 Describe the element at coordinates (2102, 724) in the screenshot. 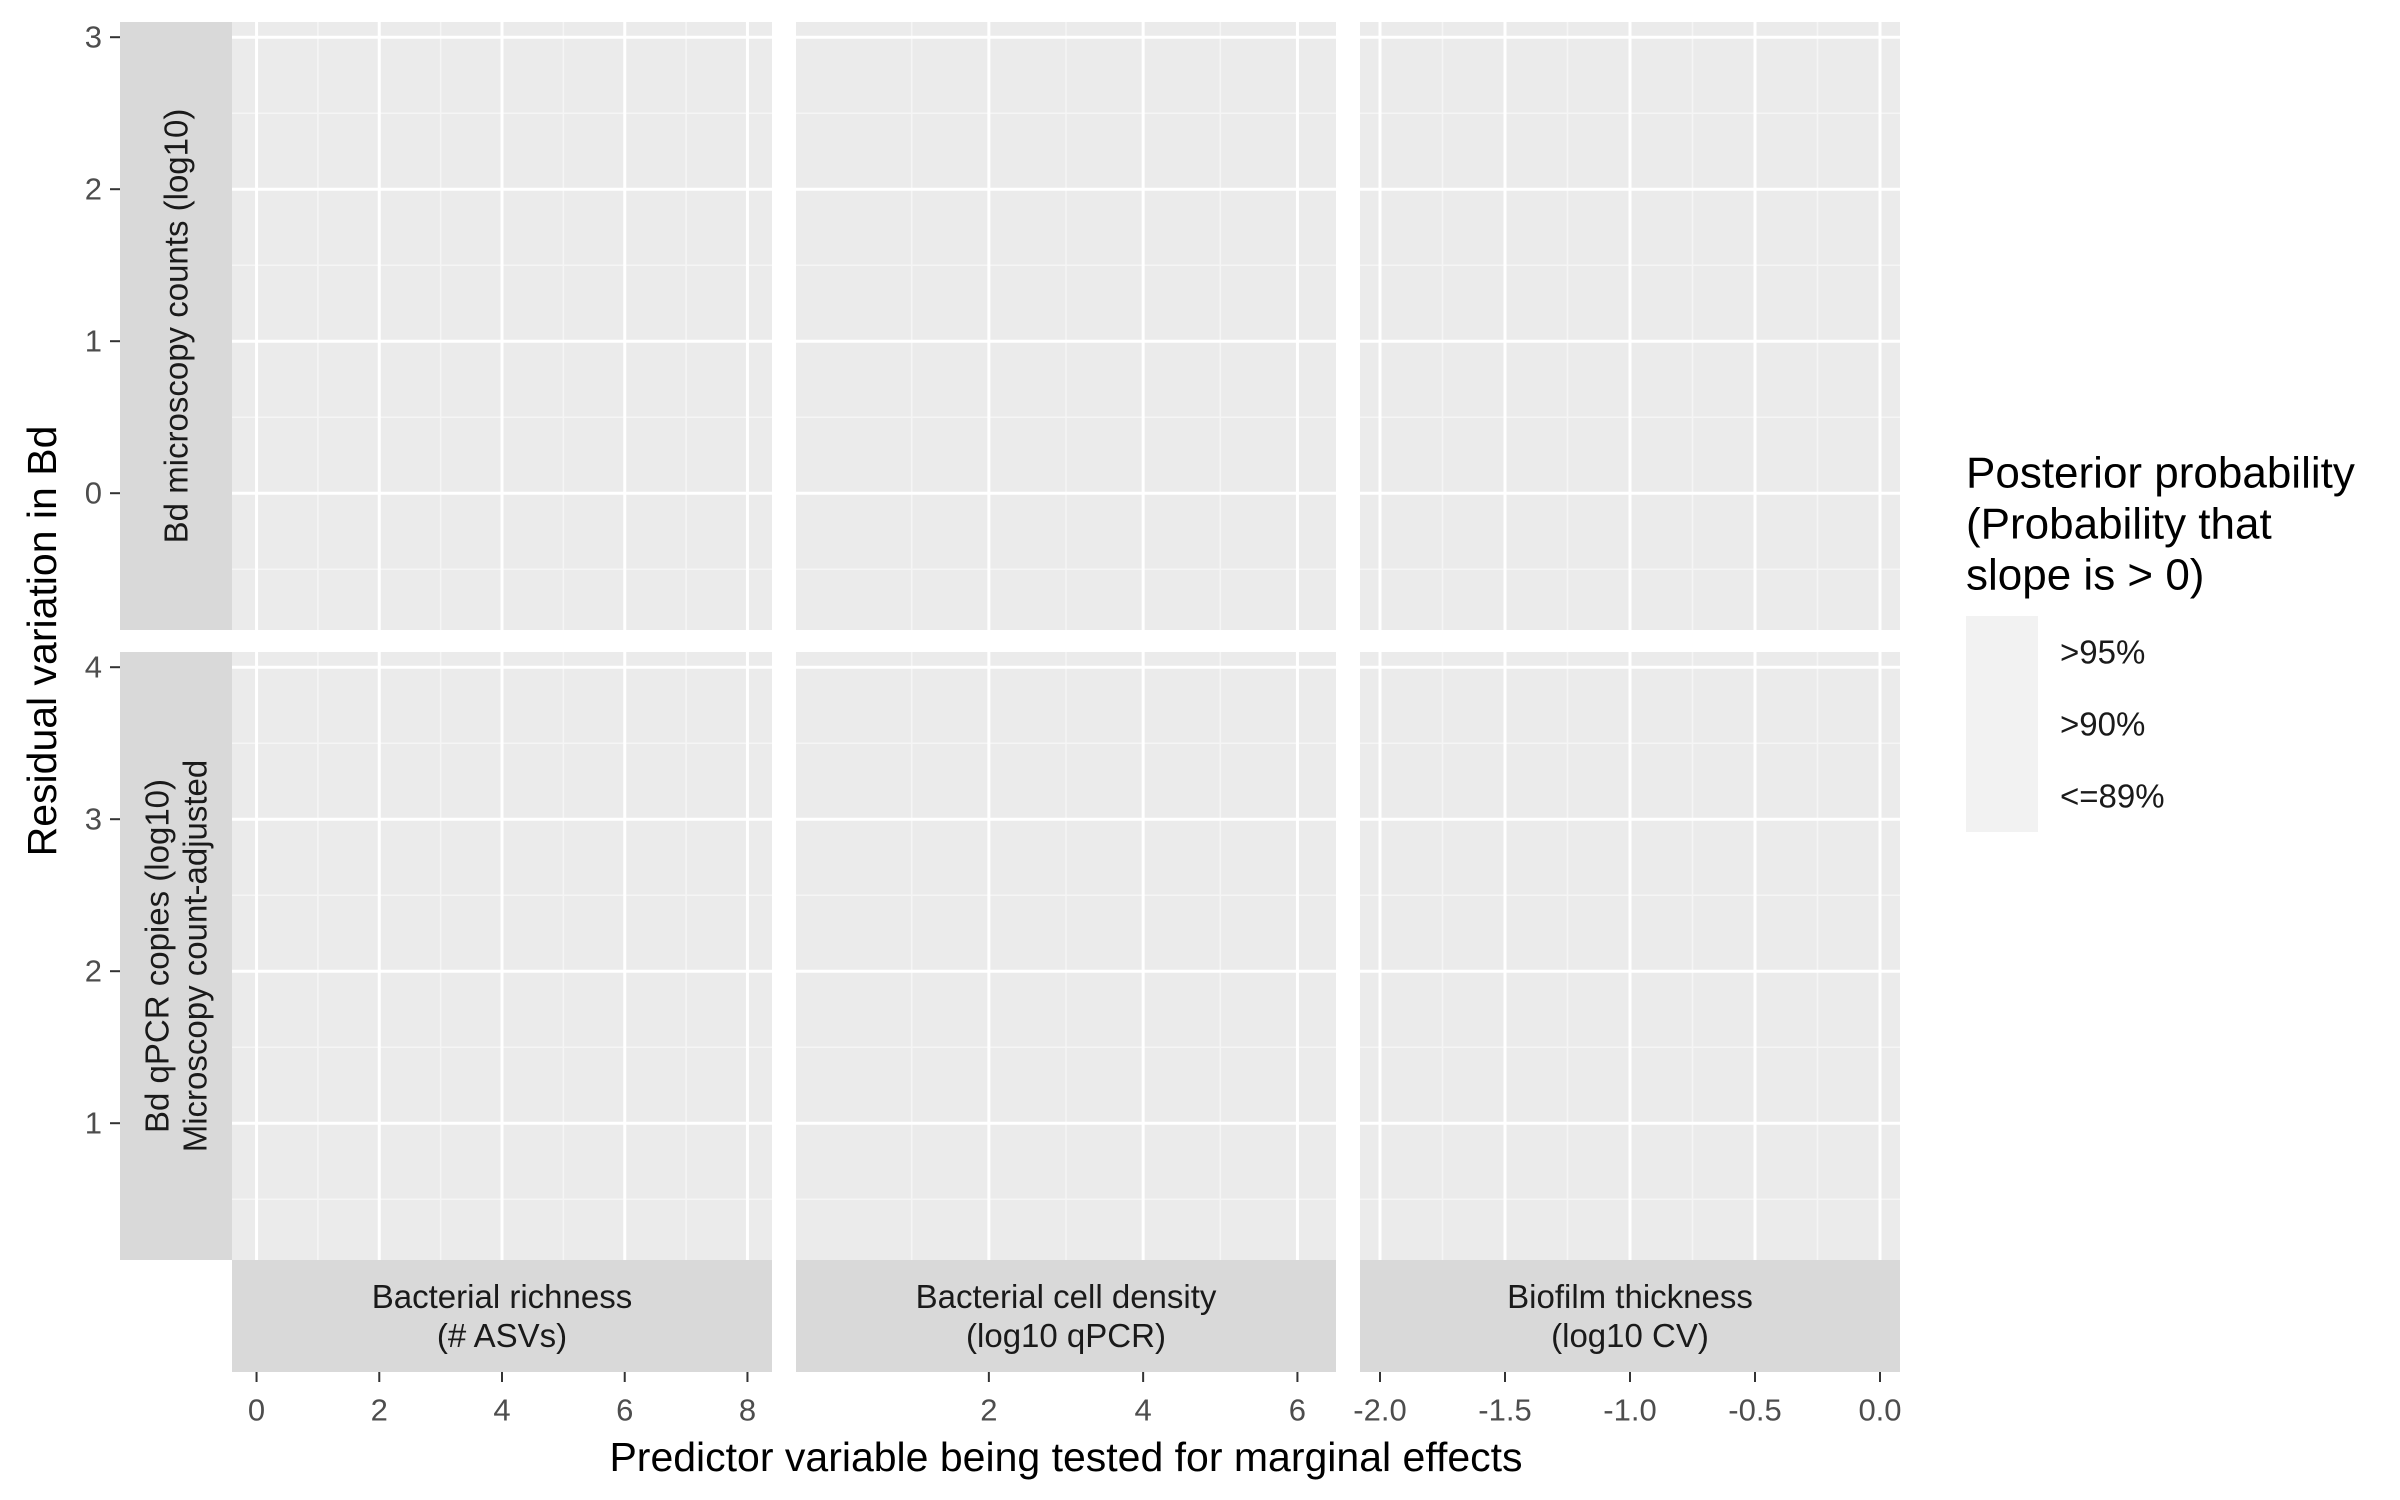

I see `legend-label: >90%` at that location.